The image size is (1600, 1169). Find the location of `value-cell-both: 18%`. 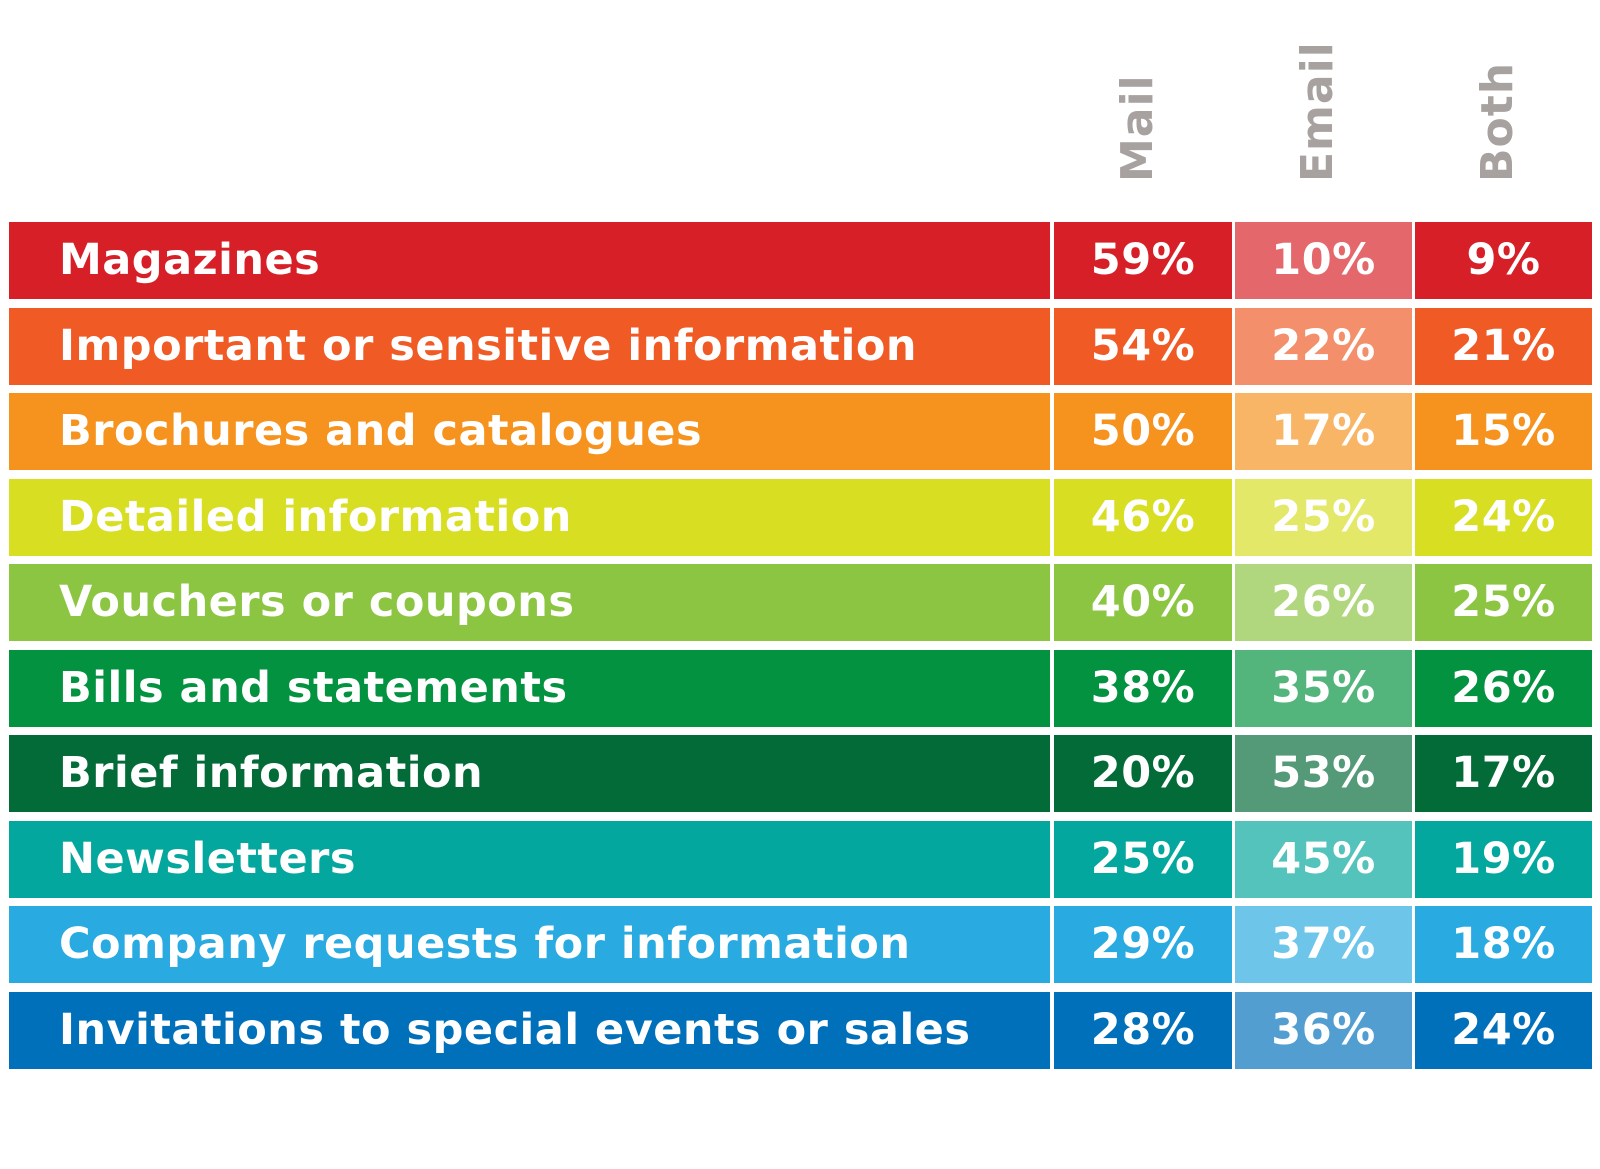

value-cell-both: 18% is located at coordinates (1503, 944).